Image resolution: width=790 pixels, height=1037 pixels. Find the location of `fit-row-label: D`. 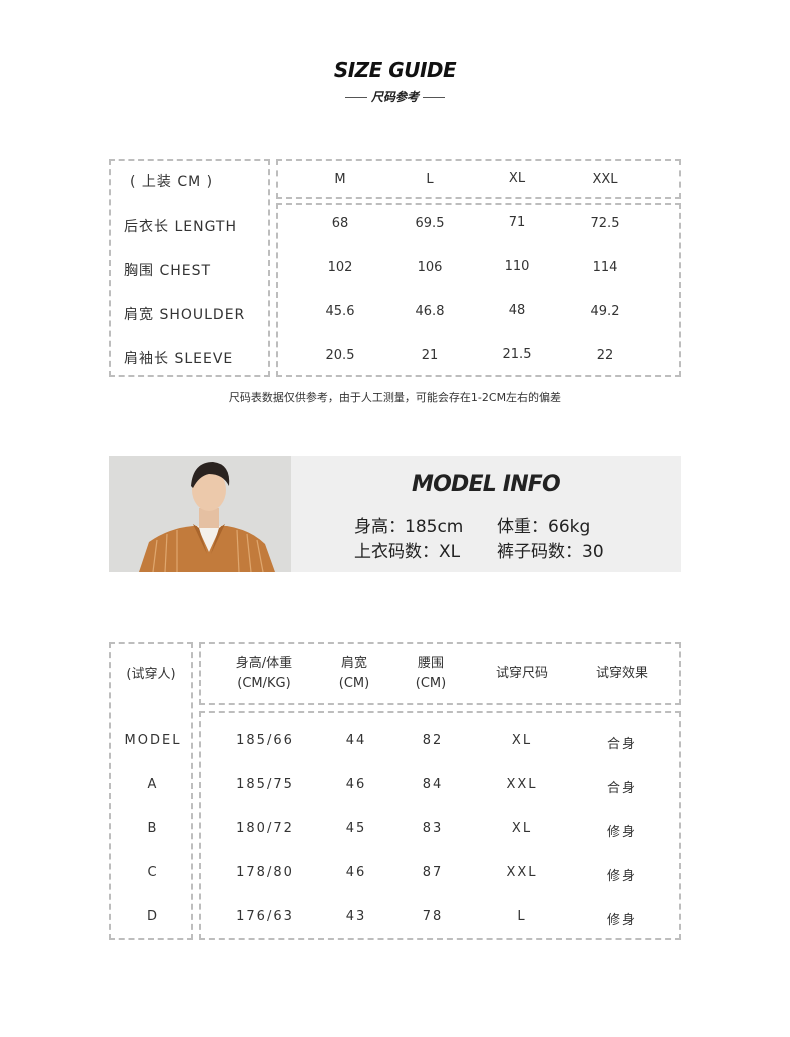

fit-row-label: D is located at coordinates (152, 916).